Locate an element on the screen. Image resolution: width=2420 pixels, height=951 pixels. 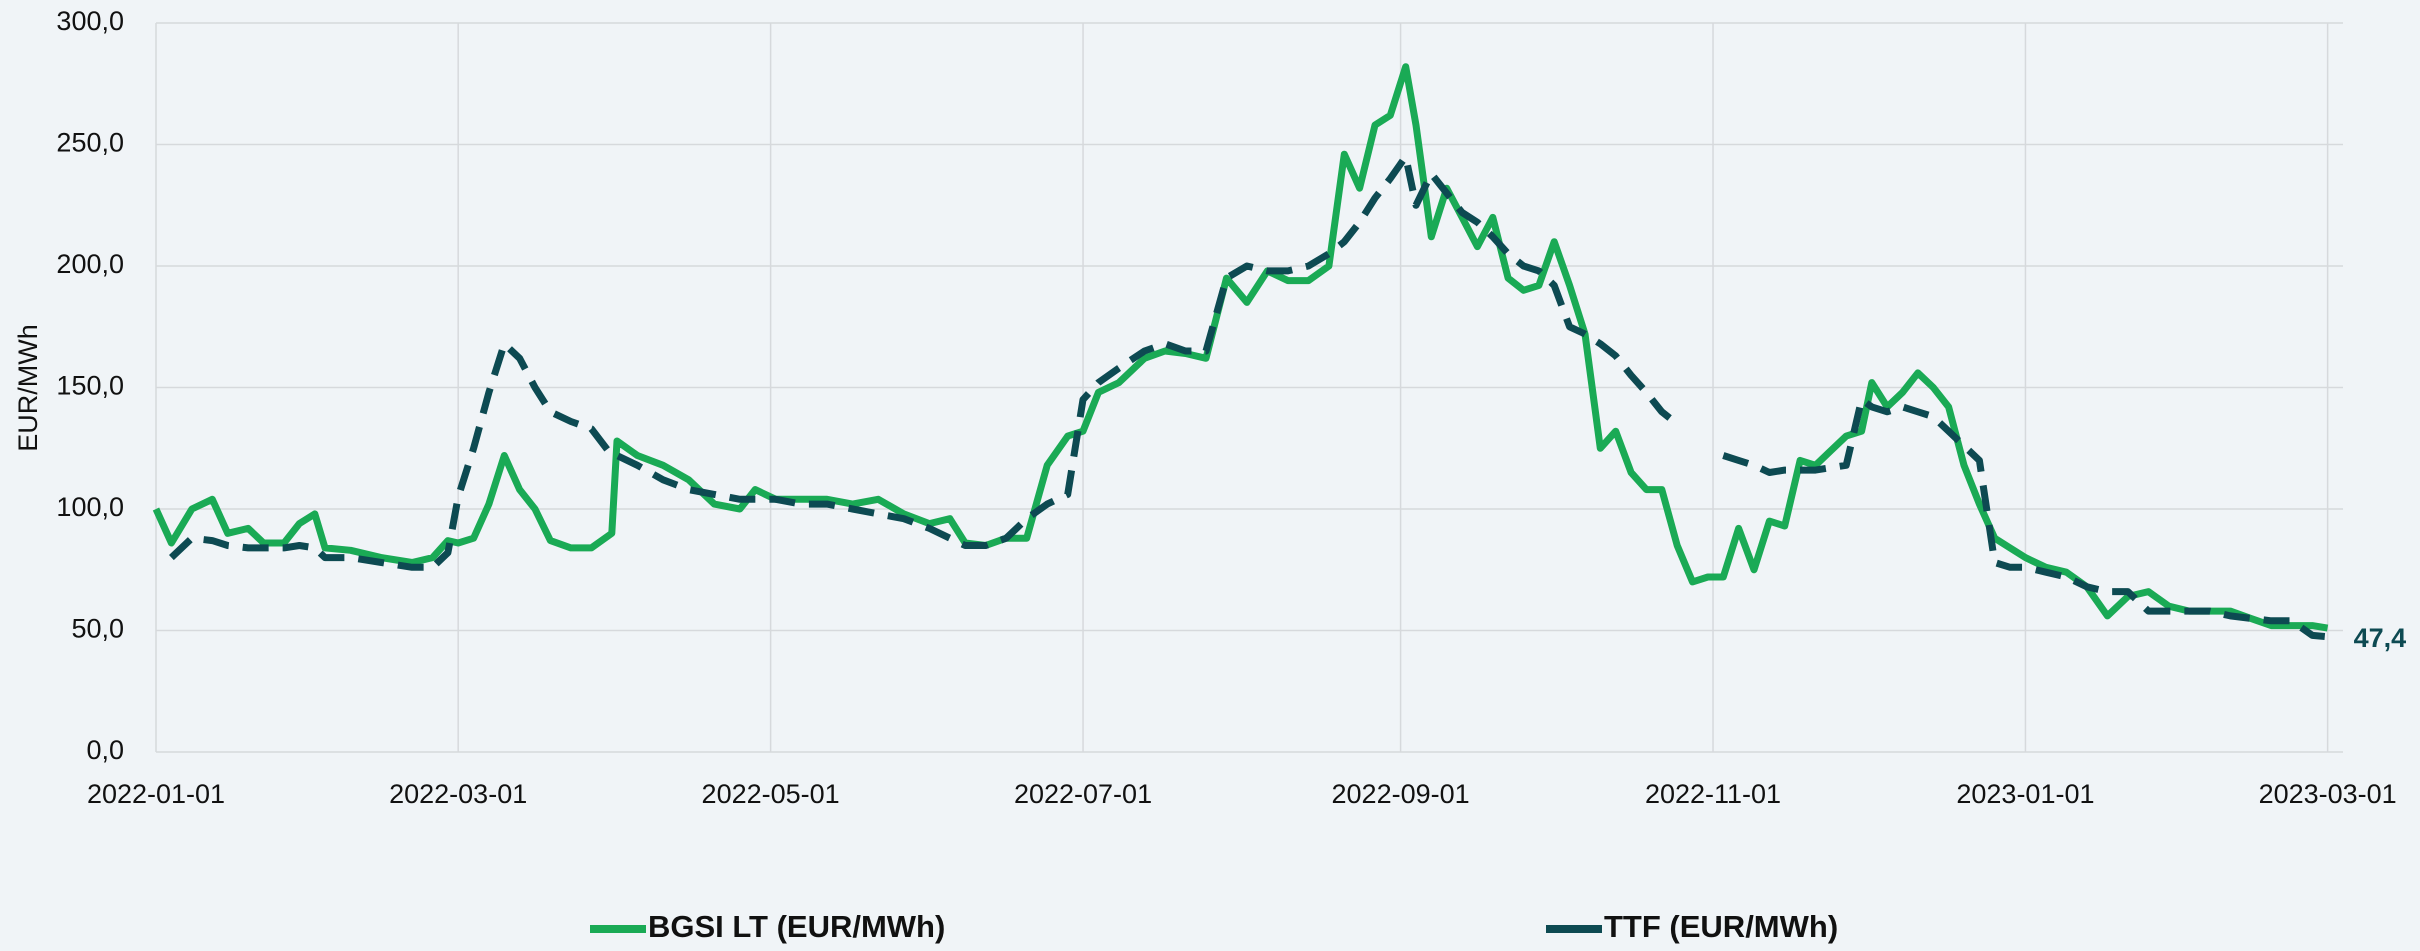
x-tick-label: 2023-03-01 is located at coordinates (2328, 794).